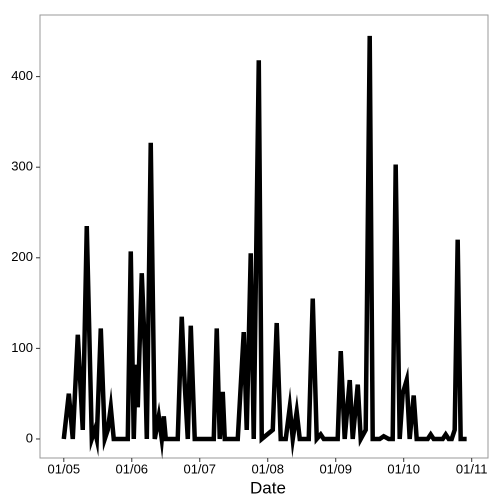 Image resolution: width=504 pixels, height=504 pixels. What do you see at coordinates (472, 468) in the screenshot?
I see `x-tick-label: 01/11` at bounding box center [472, 468].